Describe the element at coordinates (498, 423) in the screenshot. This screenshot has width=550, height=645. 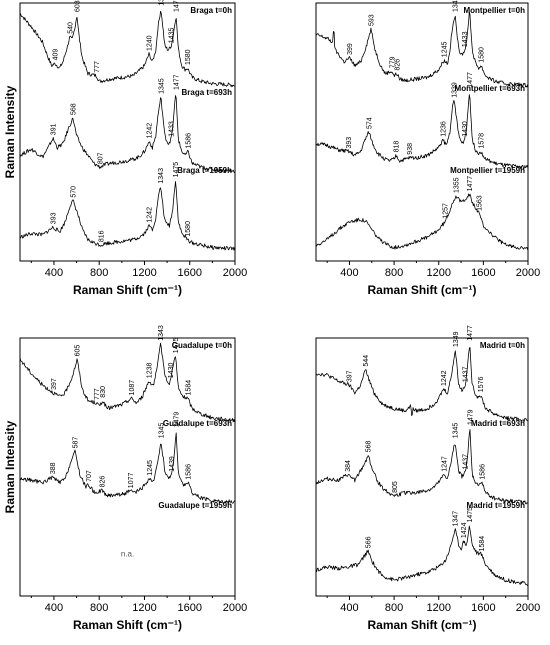
I see `series-label: Madrid t=693h` at that location.